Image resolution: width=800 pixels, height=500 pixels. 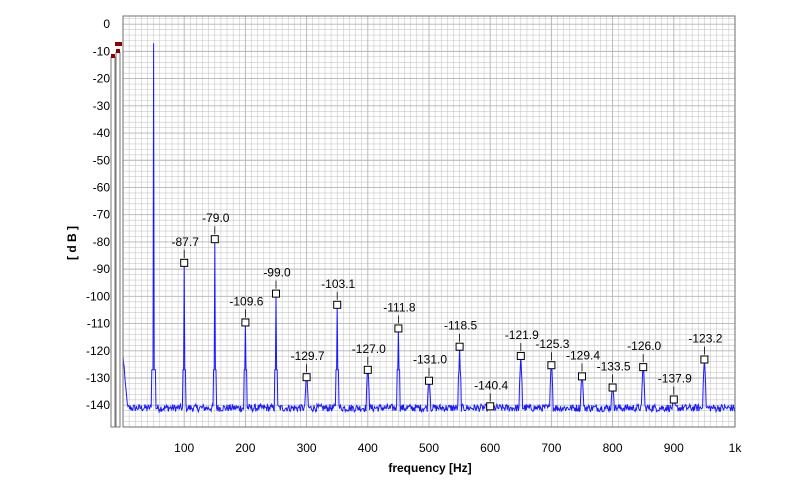 What do you see at coordinates (186, 242) in the screenshot?
I see `harmonic-value-label: -87.7` at bounding box center [186, 242].